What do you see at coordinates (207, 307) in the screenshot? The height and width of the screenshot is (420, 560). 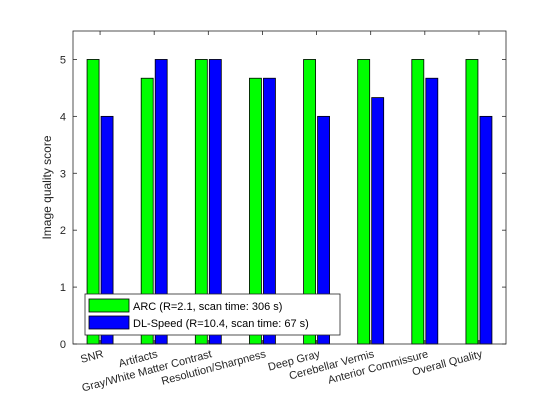 I see `legend-label-arc: ARC (R=2.1, scan time: 306 s)` at bounding box center [207, 307].